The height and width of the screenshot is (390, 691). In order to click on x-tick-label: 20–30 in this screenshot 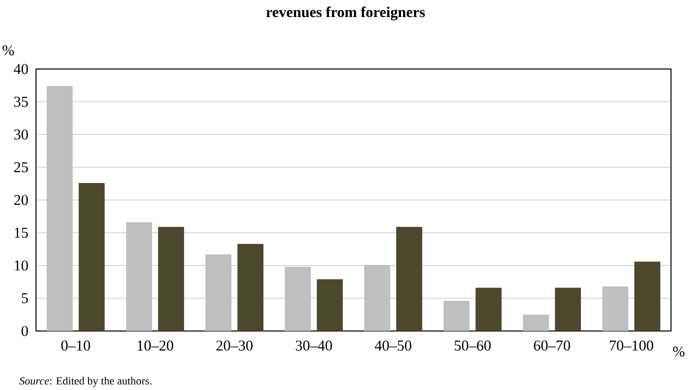, I will do `click(234, 345)`.